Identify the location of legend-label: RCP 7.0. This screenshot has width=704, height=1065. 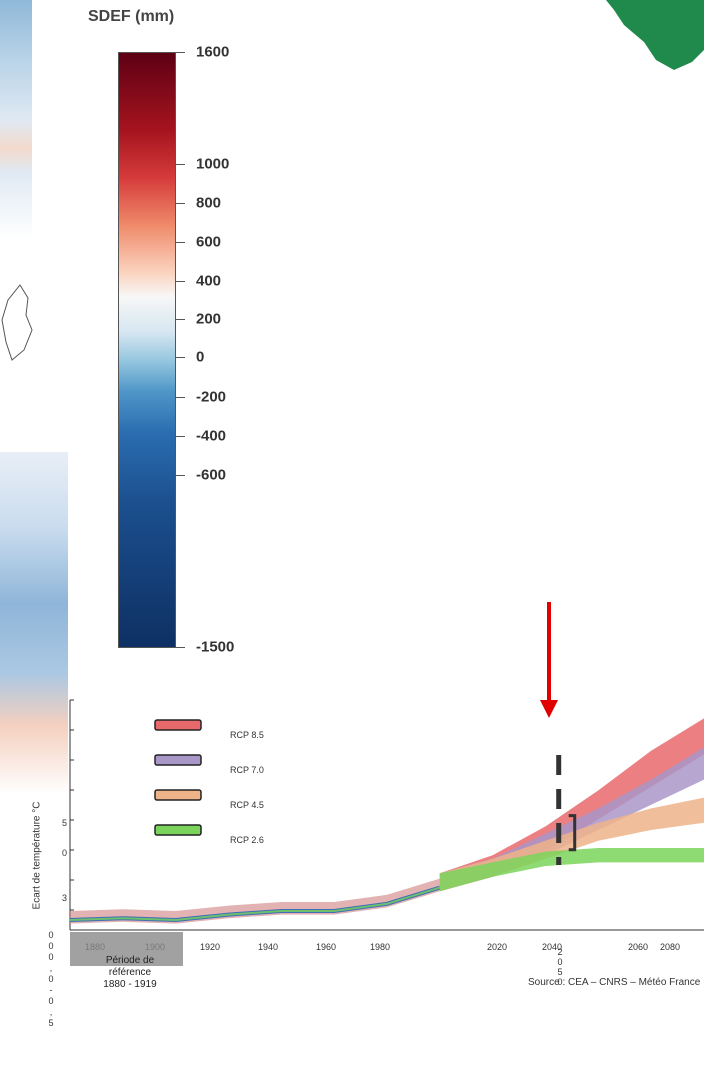
(247, 770).